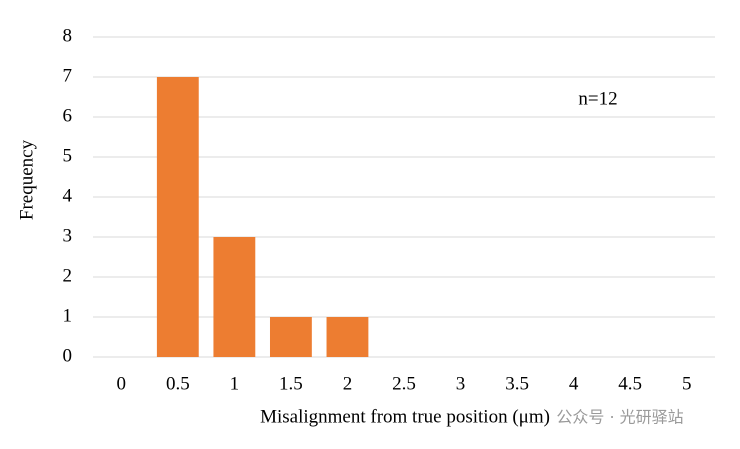 Image resolution: width=740 pixels, height=449 pixels. I want to click on x-tick-label: 5, so click(687, 383).